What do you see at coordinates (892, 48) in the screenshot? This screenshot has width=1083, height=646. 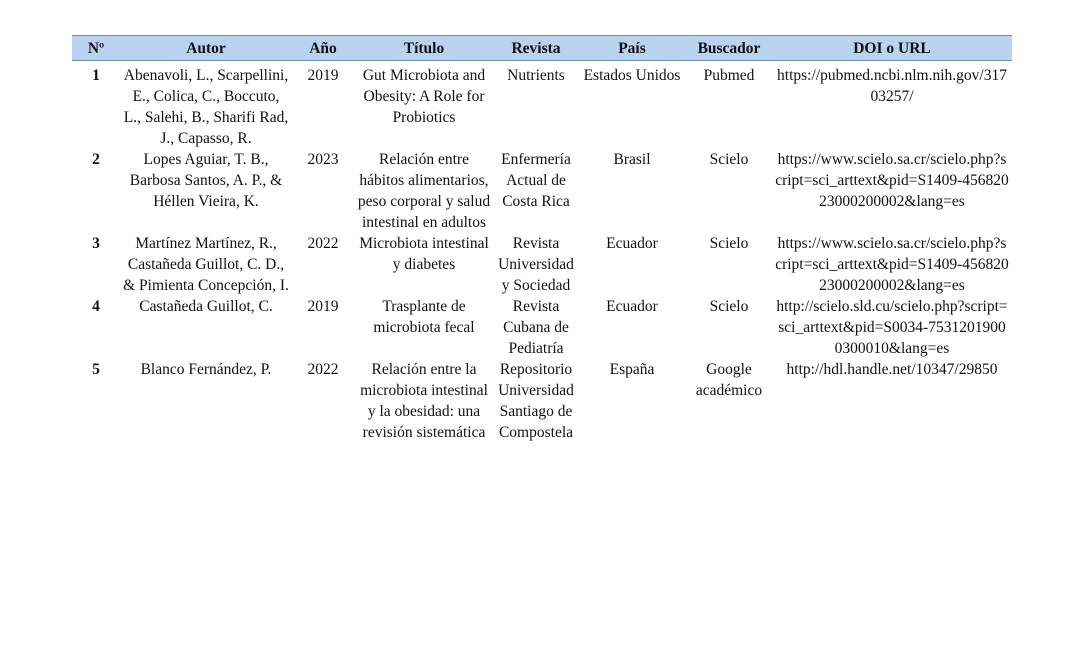 I see `header-url: DOI o URL` at bounding box center [892, 48].